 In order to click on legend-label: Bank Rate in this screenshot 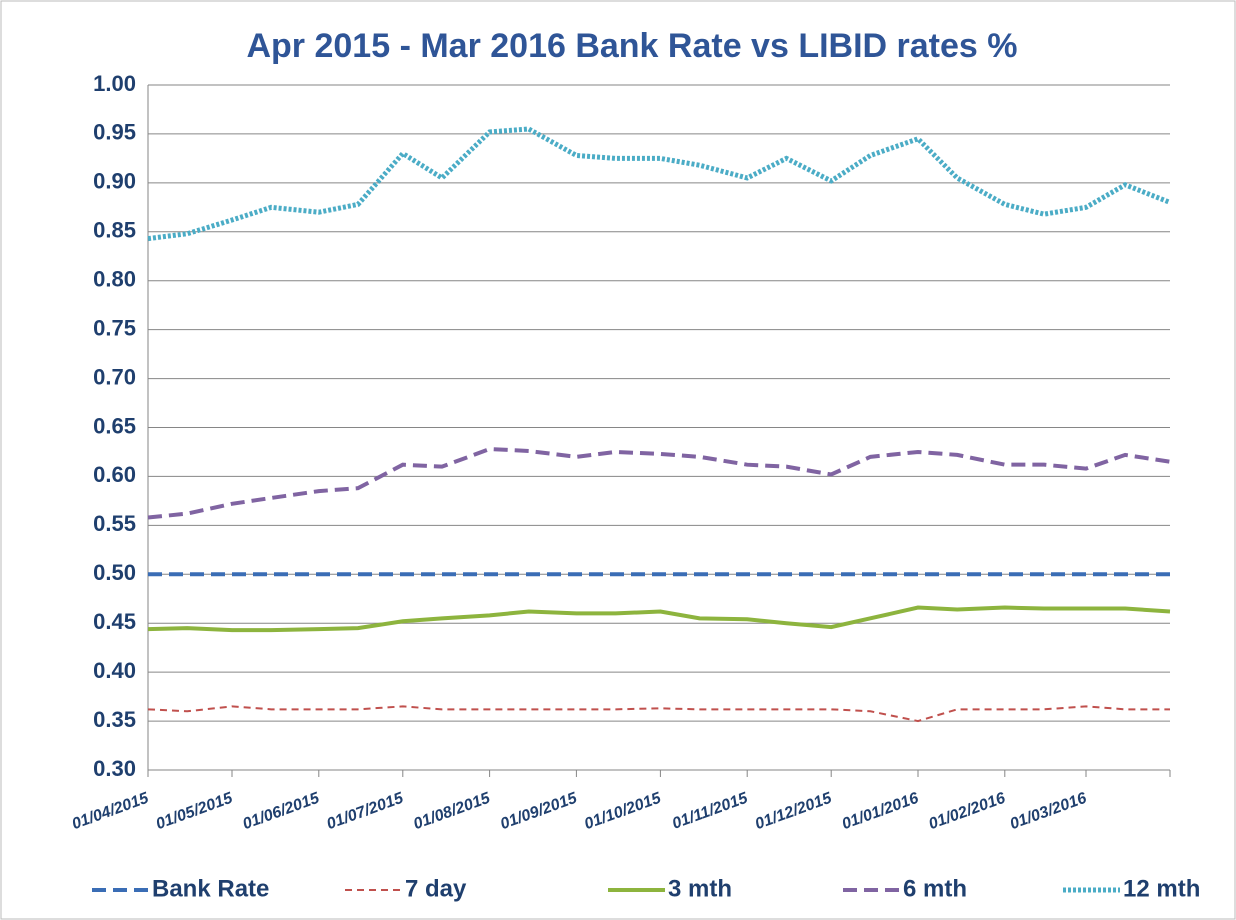, I will do `click(210, 888)`.